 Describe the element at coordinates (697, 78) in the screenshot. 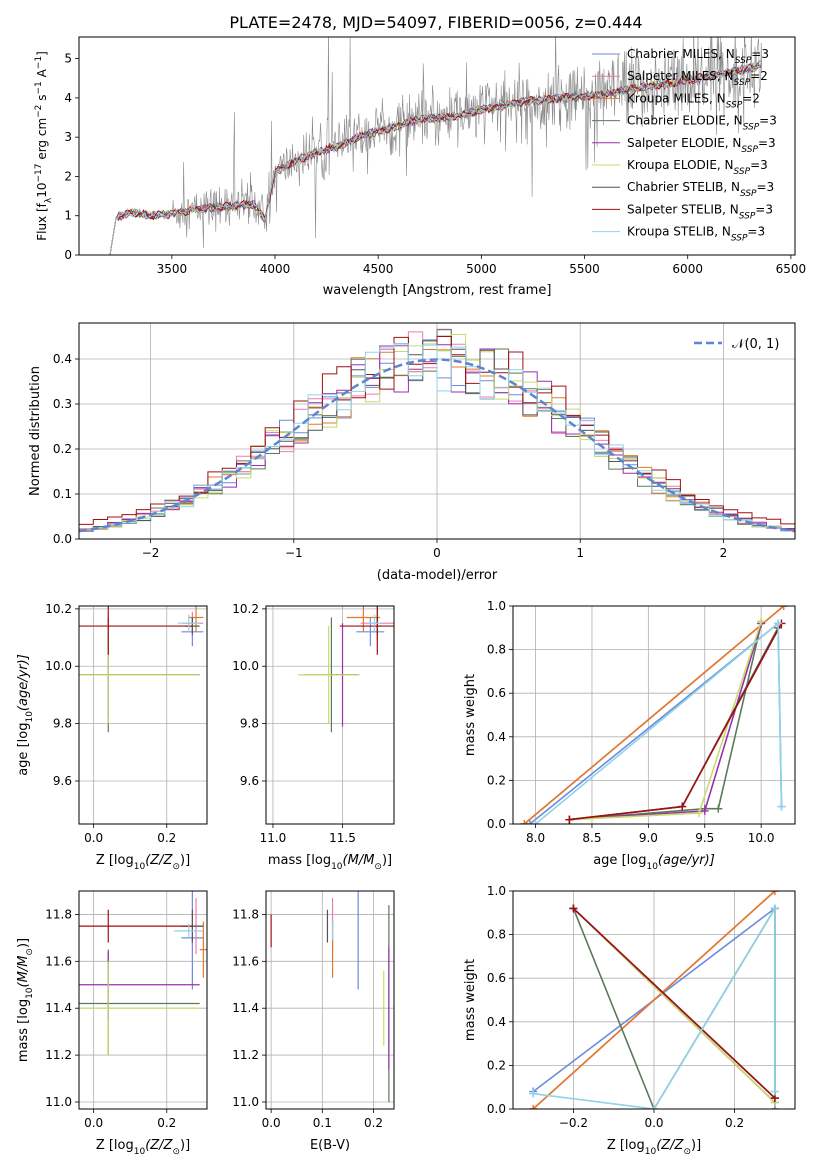

I see `legend-label: Salpeter MILES, NSSP=2` at that location.